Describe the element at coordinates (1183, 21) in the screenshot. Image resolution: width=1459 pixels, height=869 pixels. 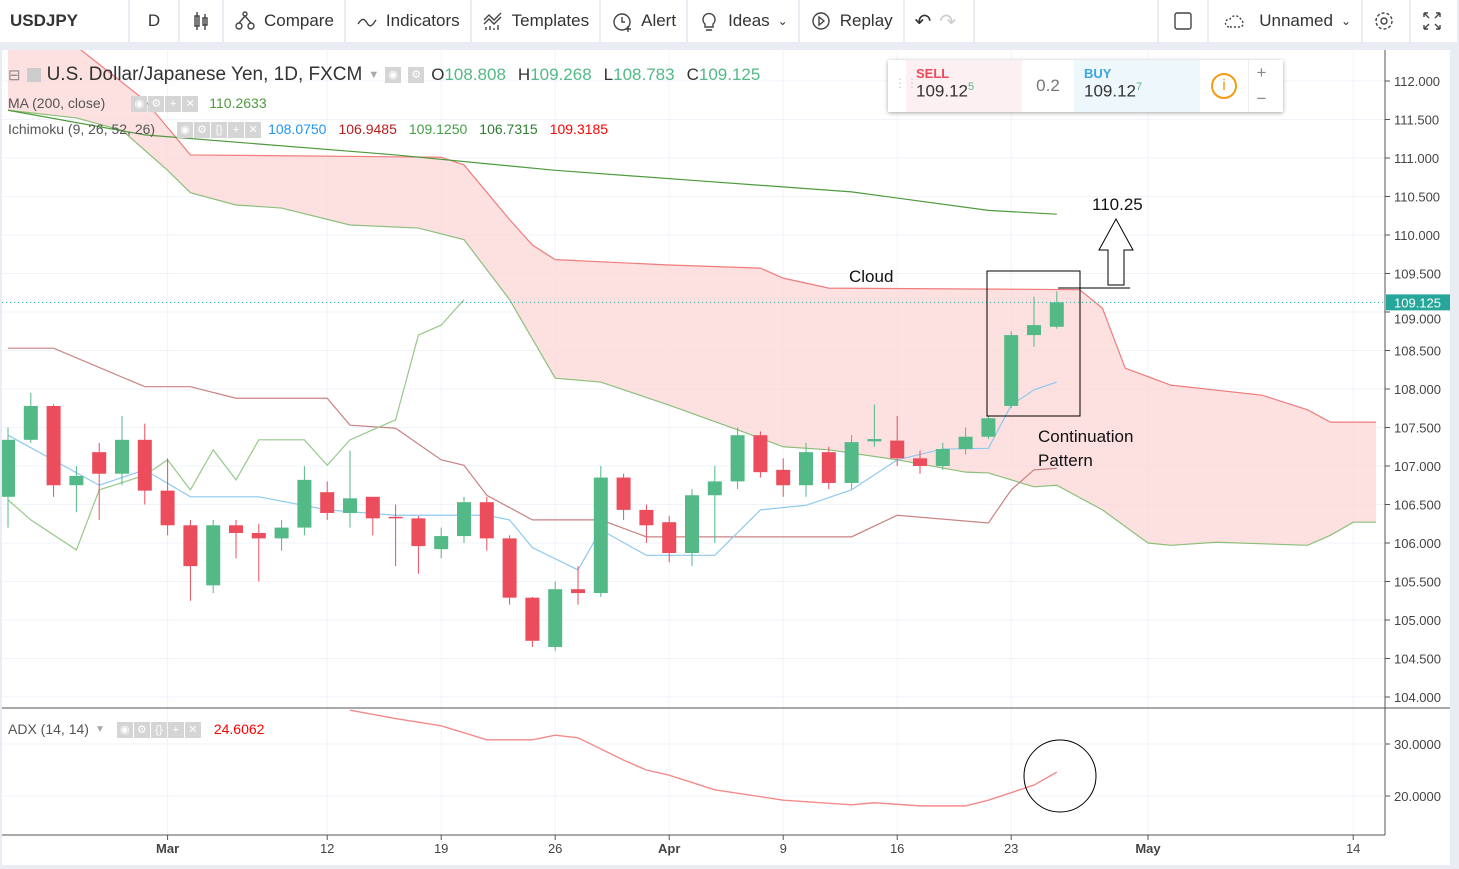
I see `layout-button` at that location.